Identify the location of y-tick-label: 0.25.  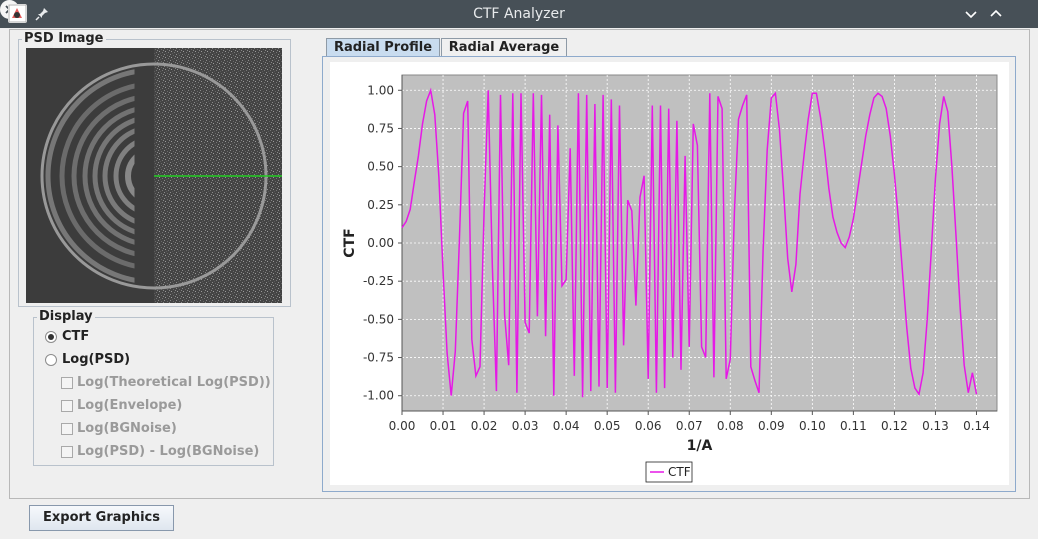
(380, 205).